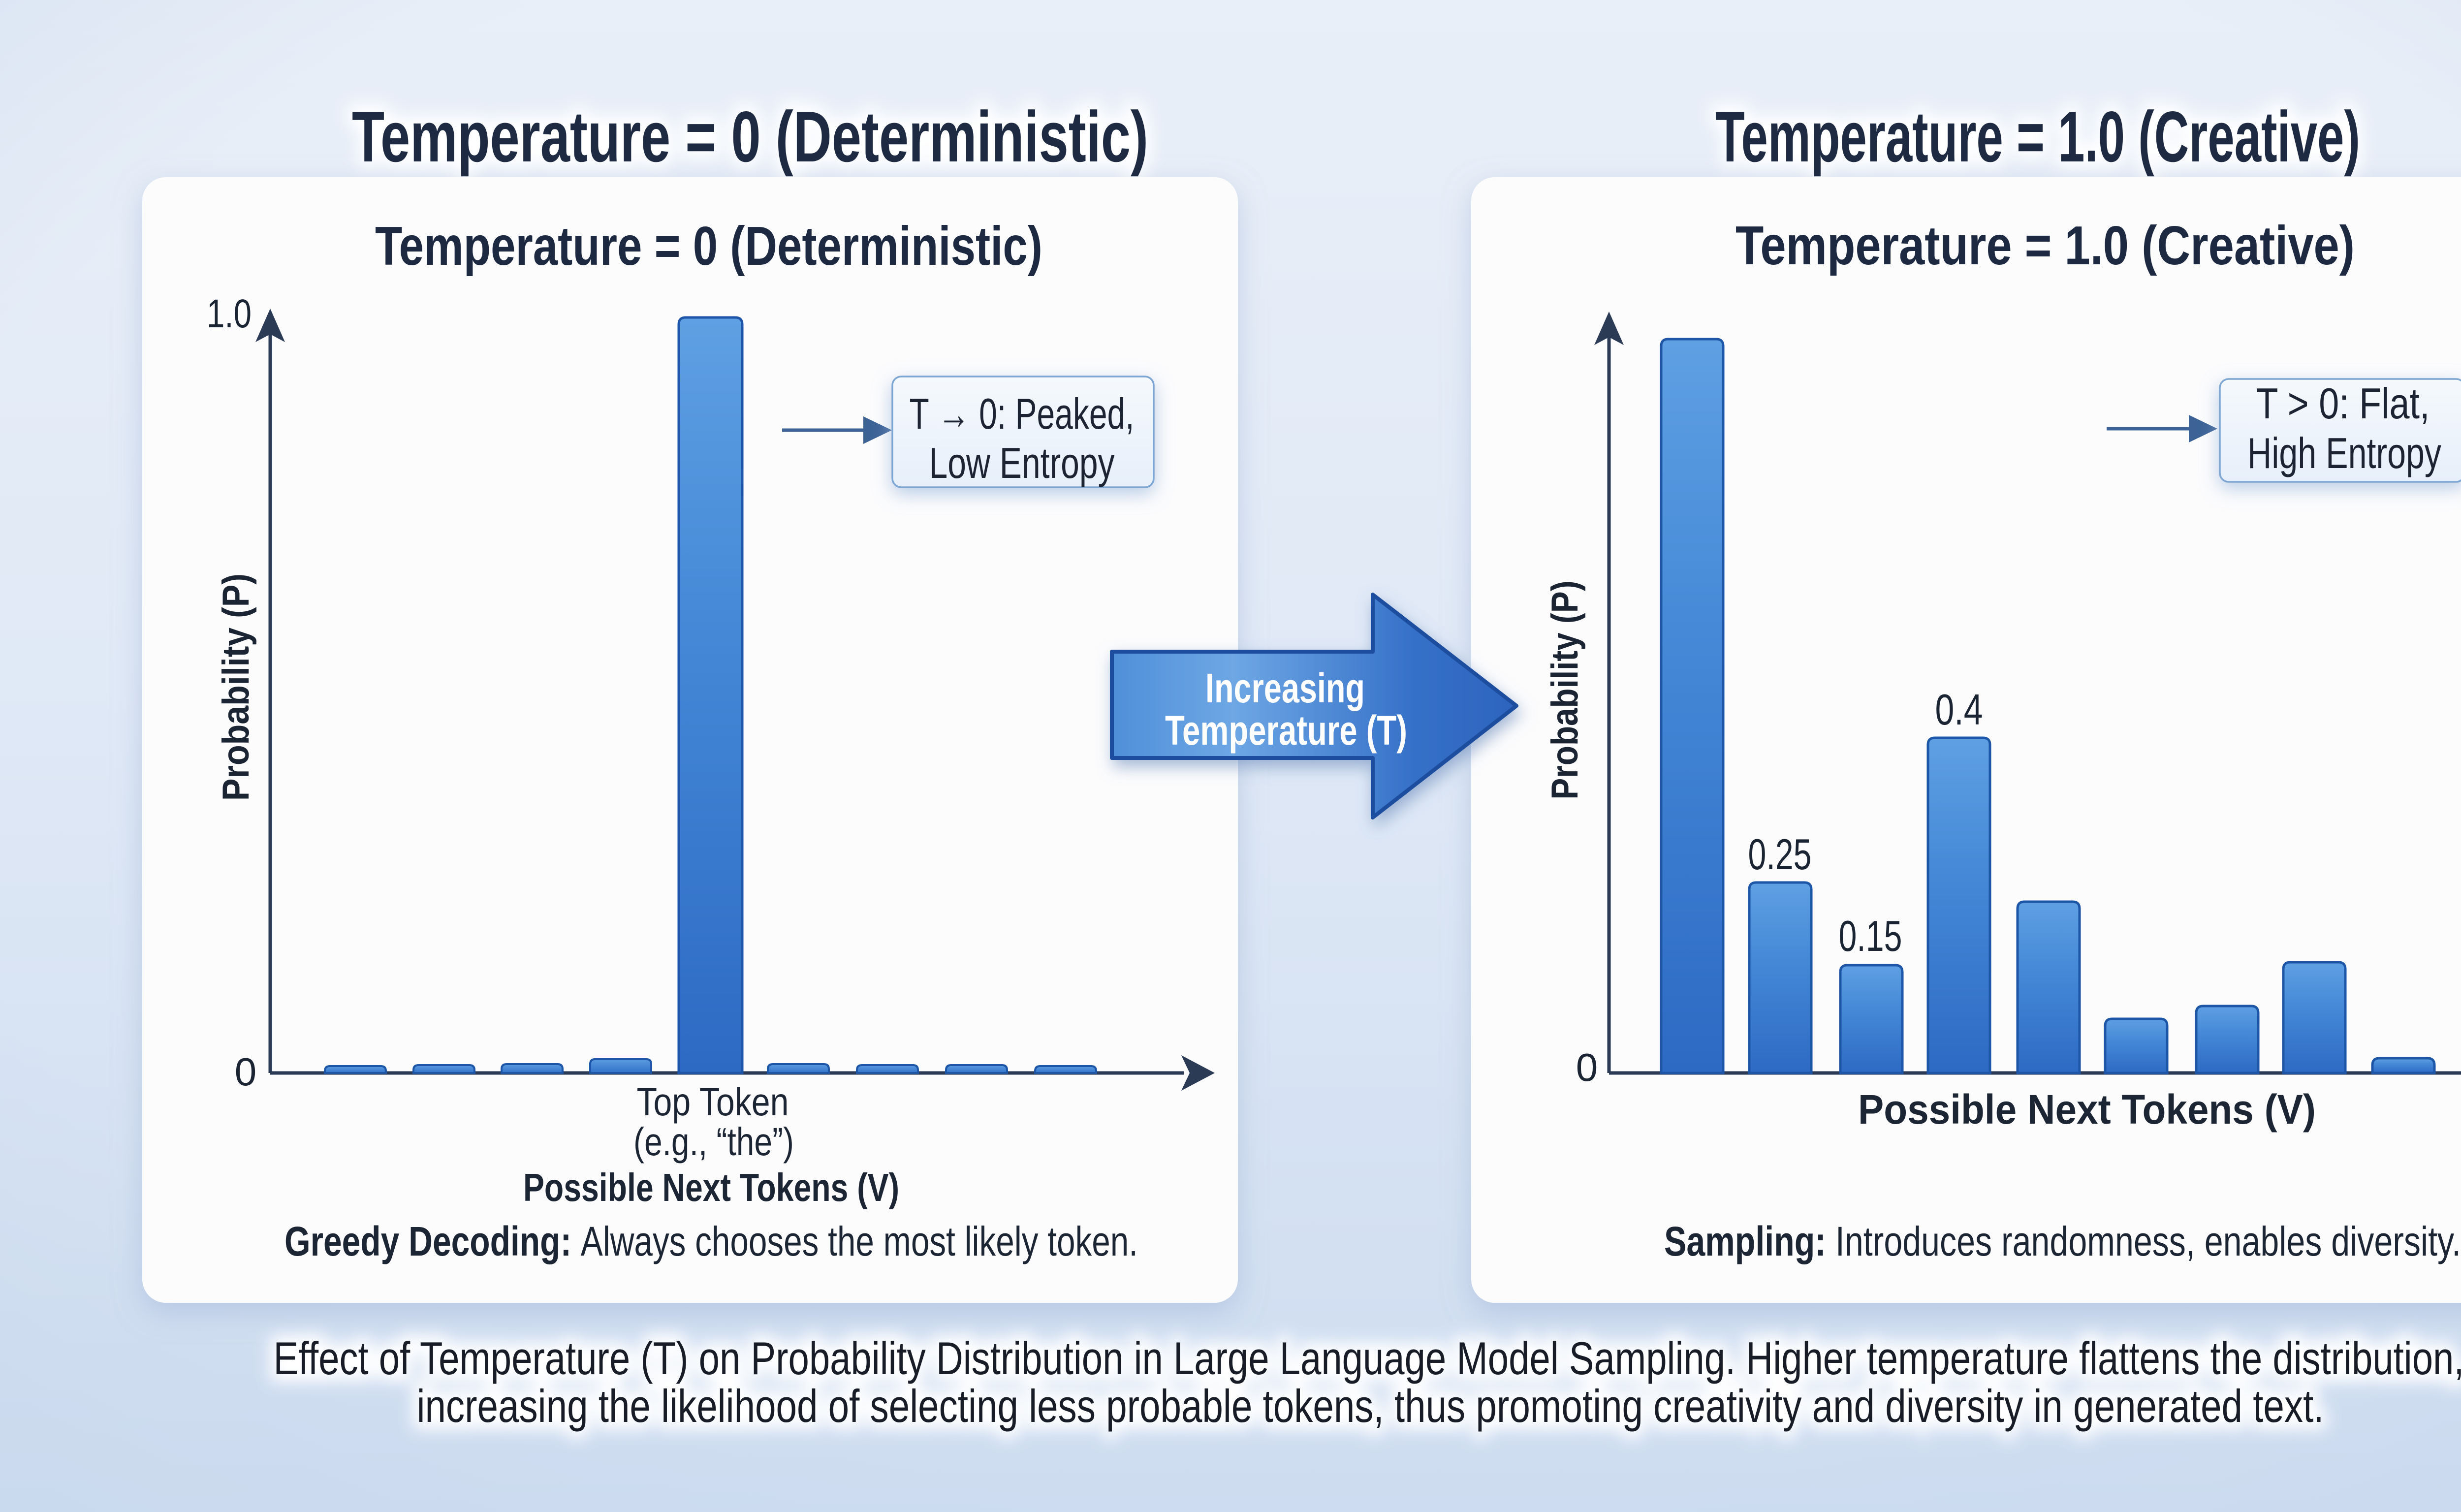 The image size is (2461, 1512). I want to click on svg-text: 0.15, so click(1870, 936).